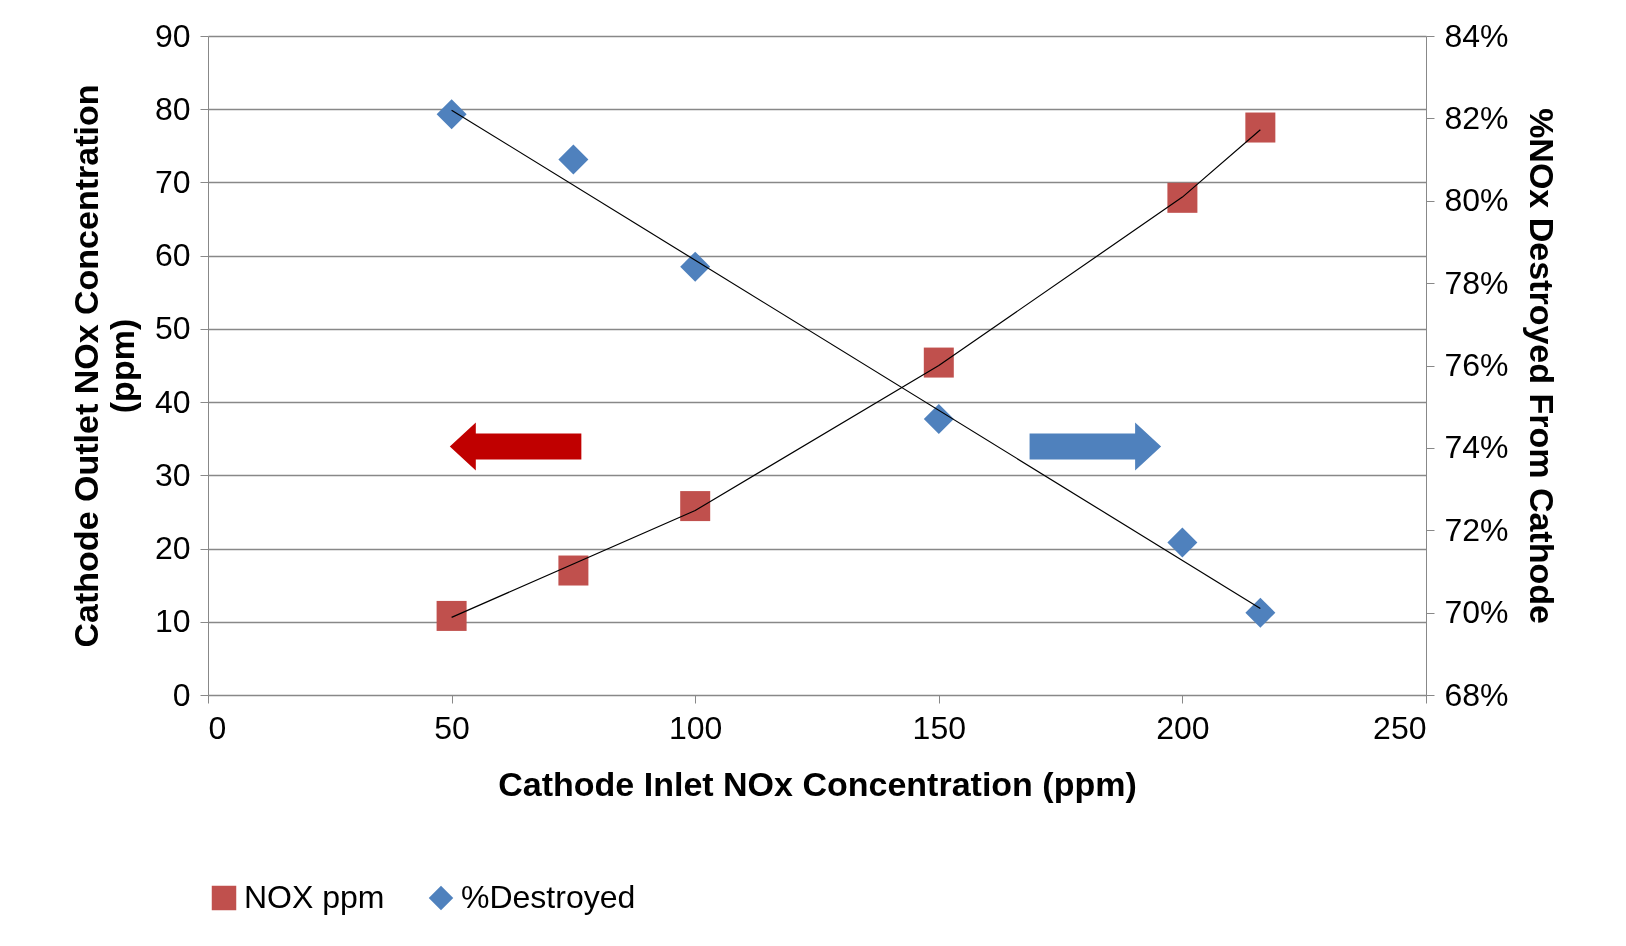 This screenshot has width=1626, height=946. Describe the element at coordinates (1476, 117) in the screenshot. I see `y2-tick-label: 82%` at that location.